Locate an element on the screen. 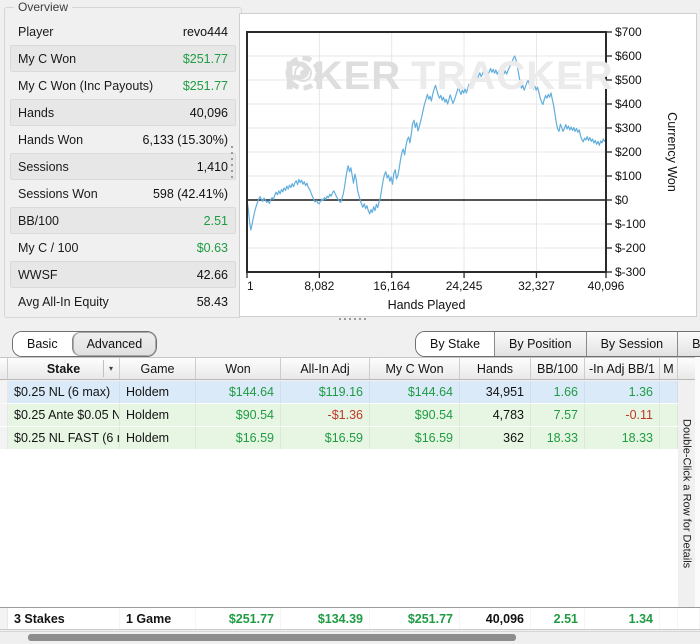 The image size is (700, 644). tab-by-date: By Date is located at coordinates (688, 344).